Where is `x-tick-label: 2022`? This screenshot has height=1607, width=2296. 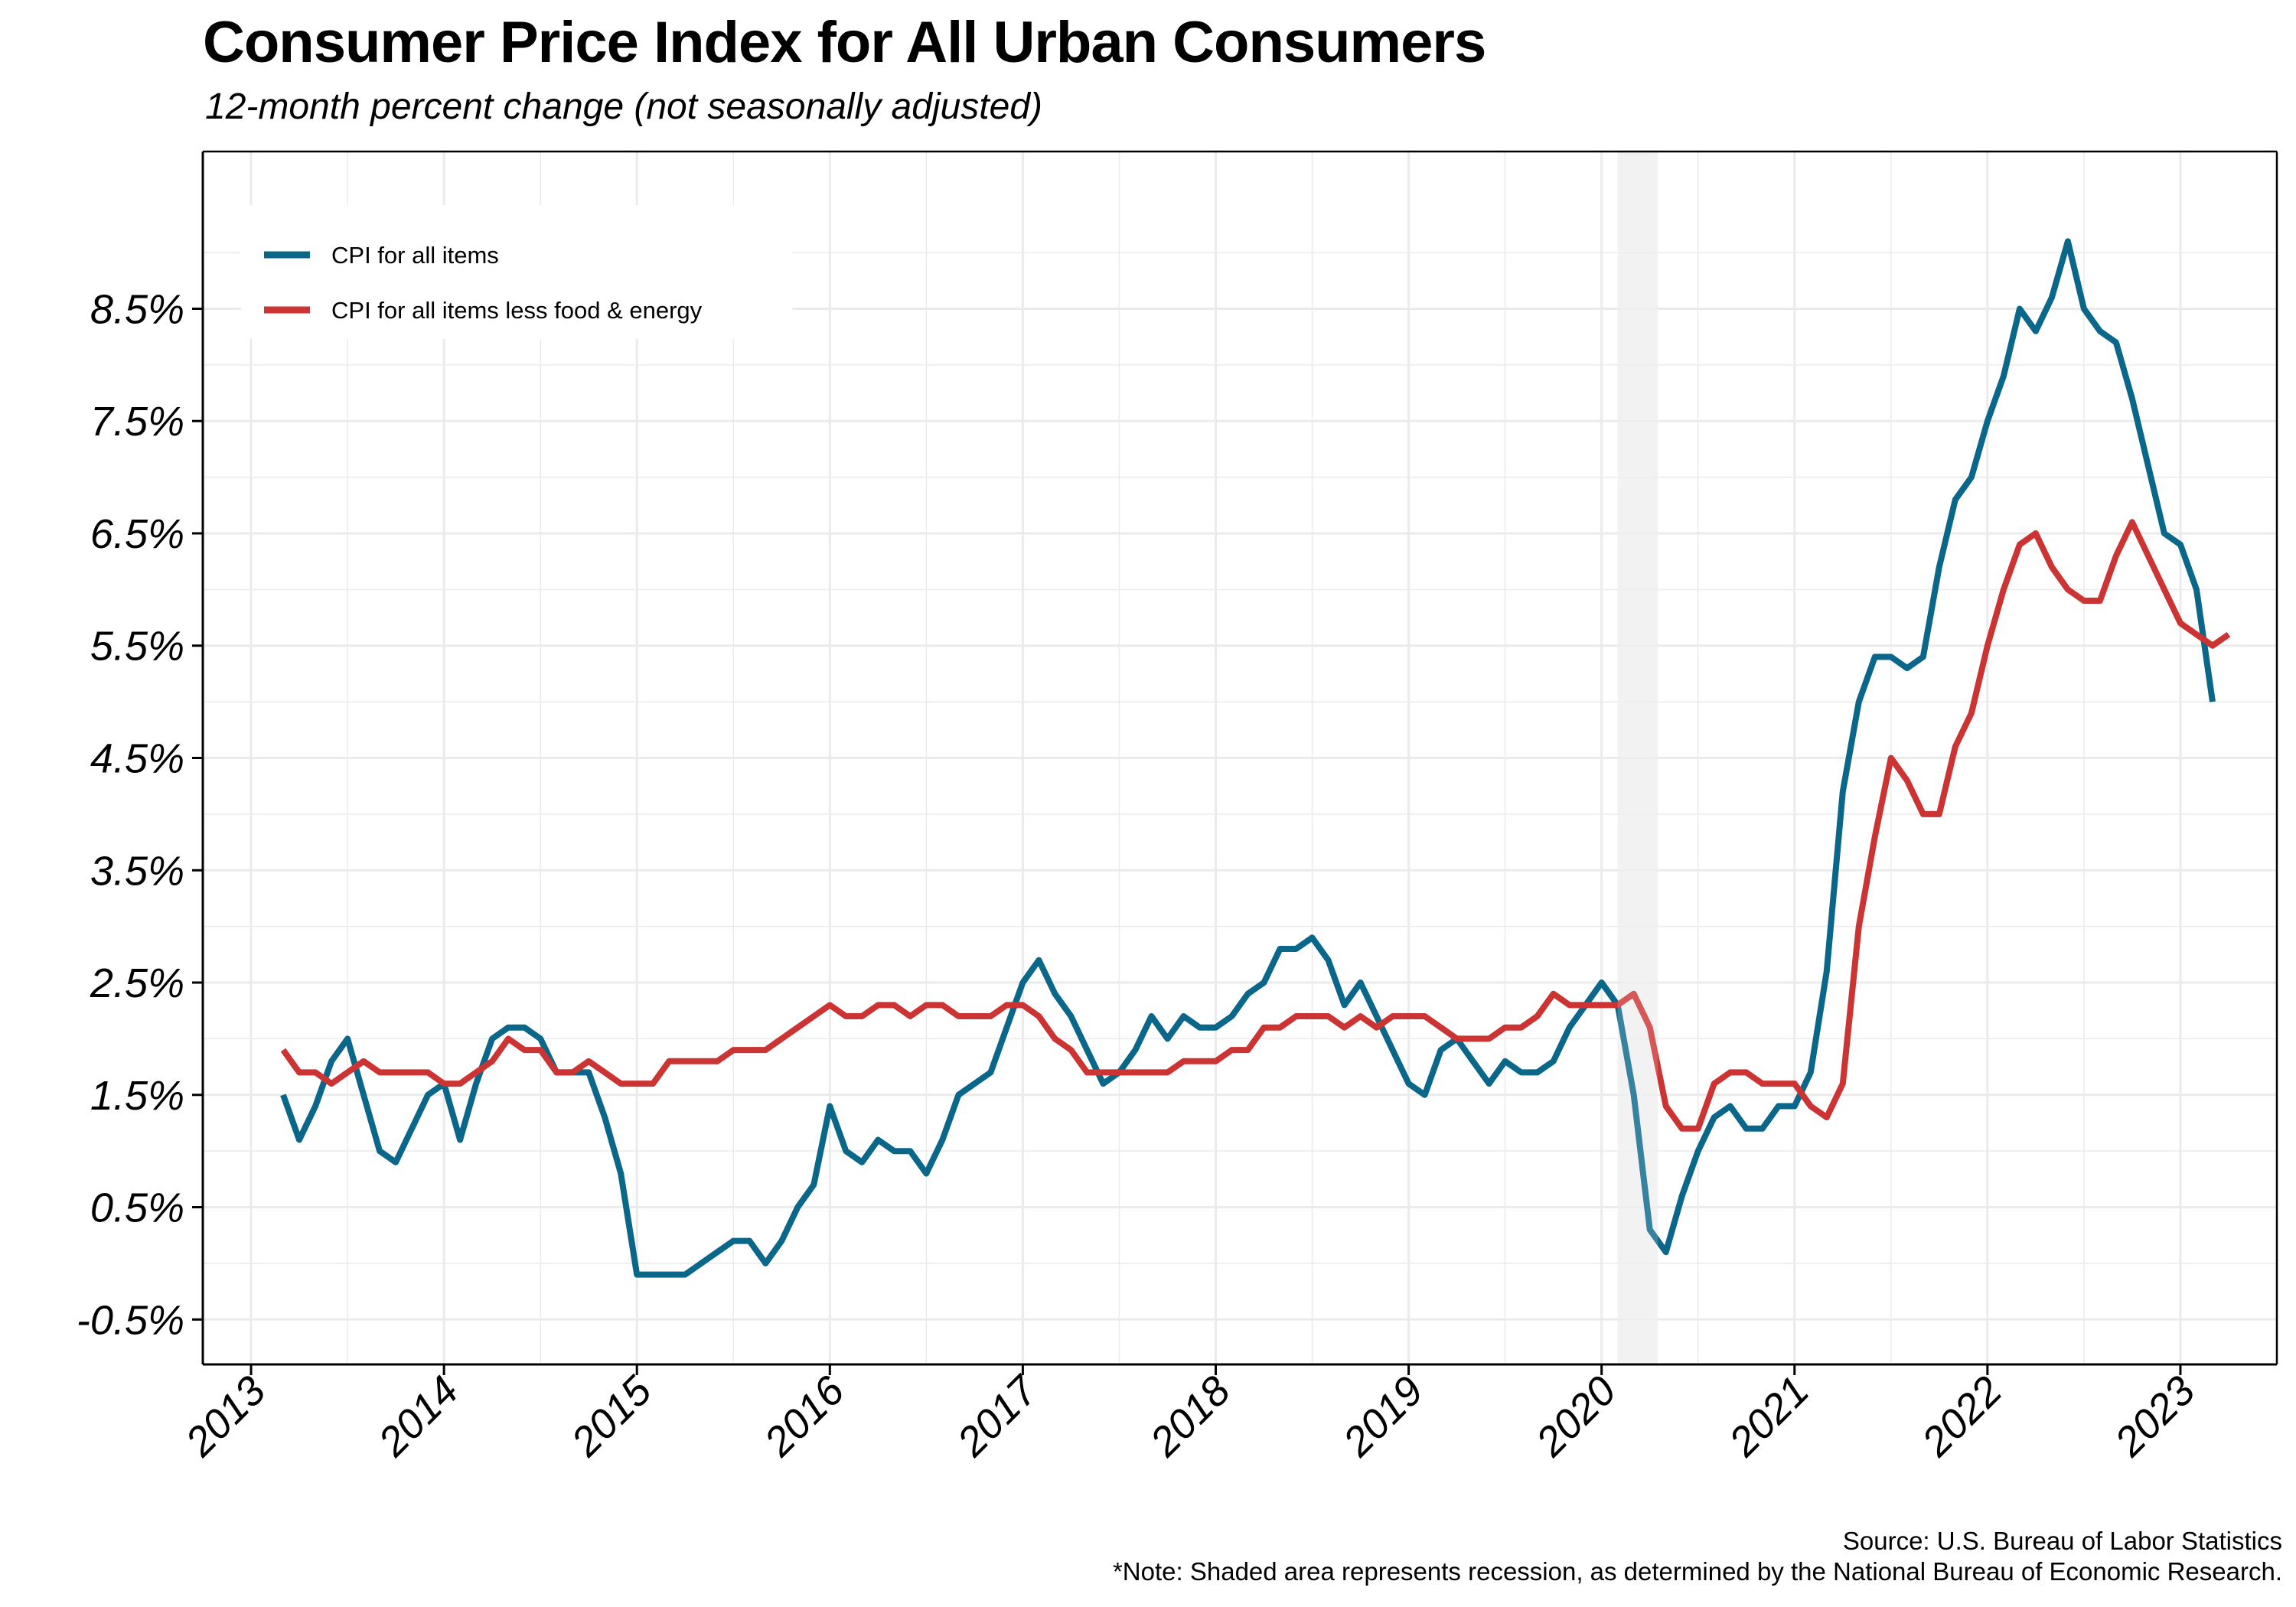
x-tick-label: 2022 is located at coordinates (1962, 1416).